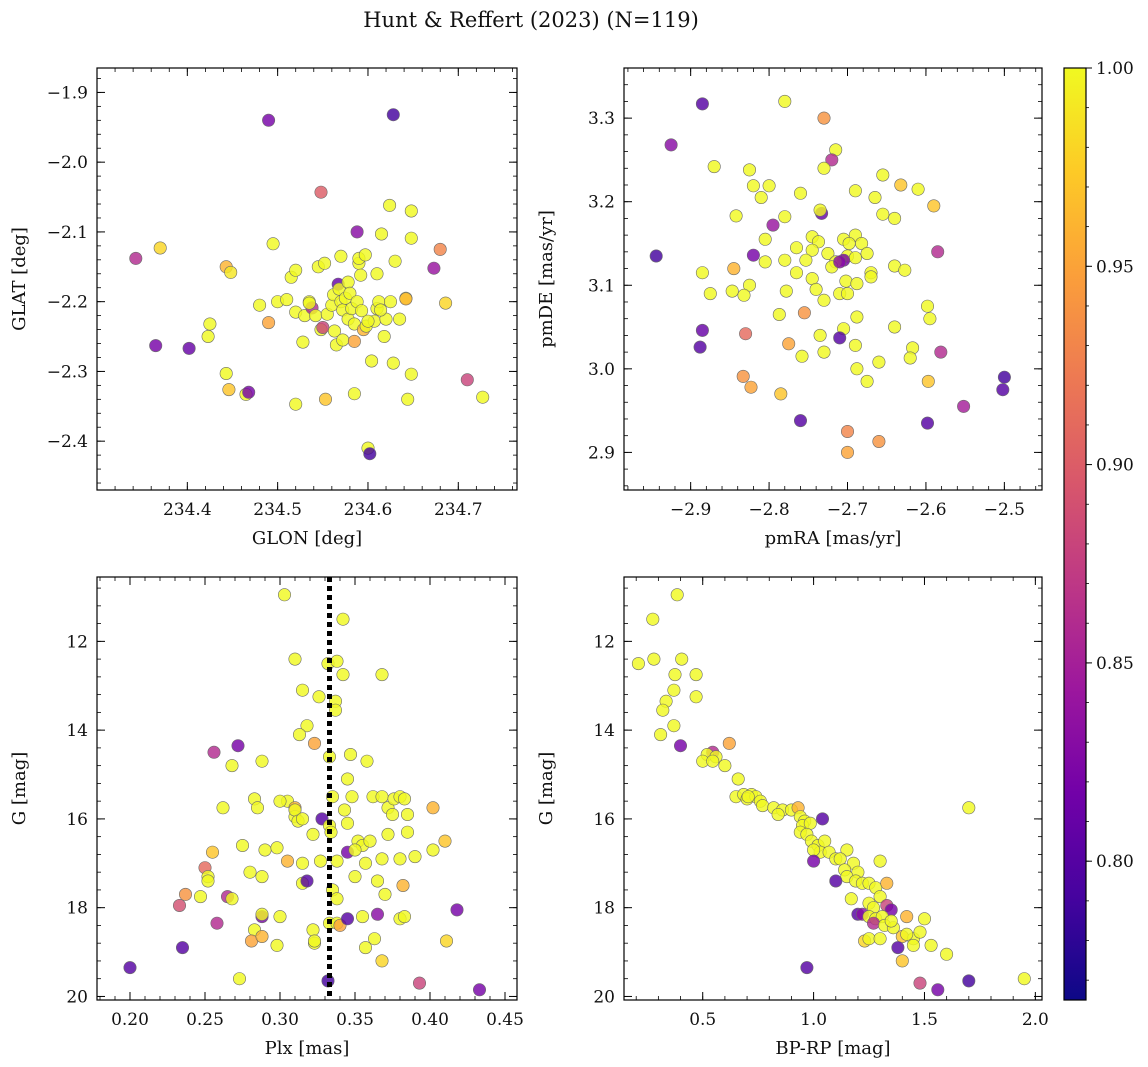 Image resolution: width=1148 pixels, height=1067 pixels. I want to click on colorbar-tick-label: 0.80, so click(1115, 862).